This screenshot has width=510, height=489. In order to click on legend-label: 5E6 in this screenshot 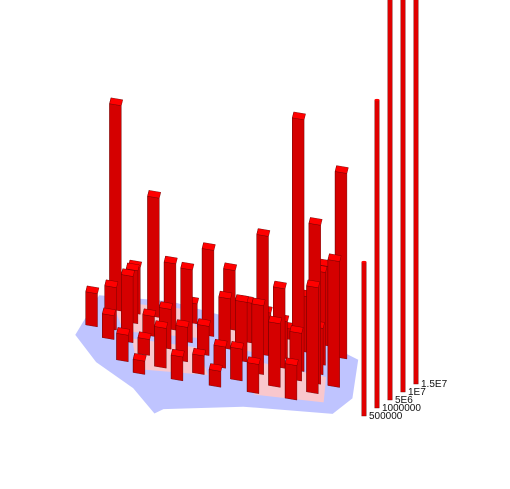, I will do `click(404, 400)`.